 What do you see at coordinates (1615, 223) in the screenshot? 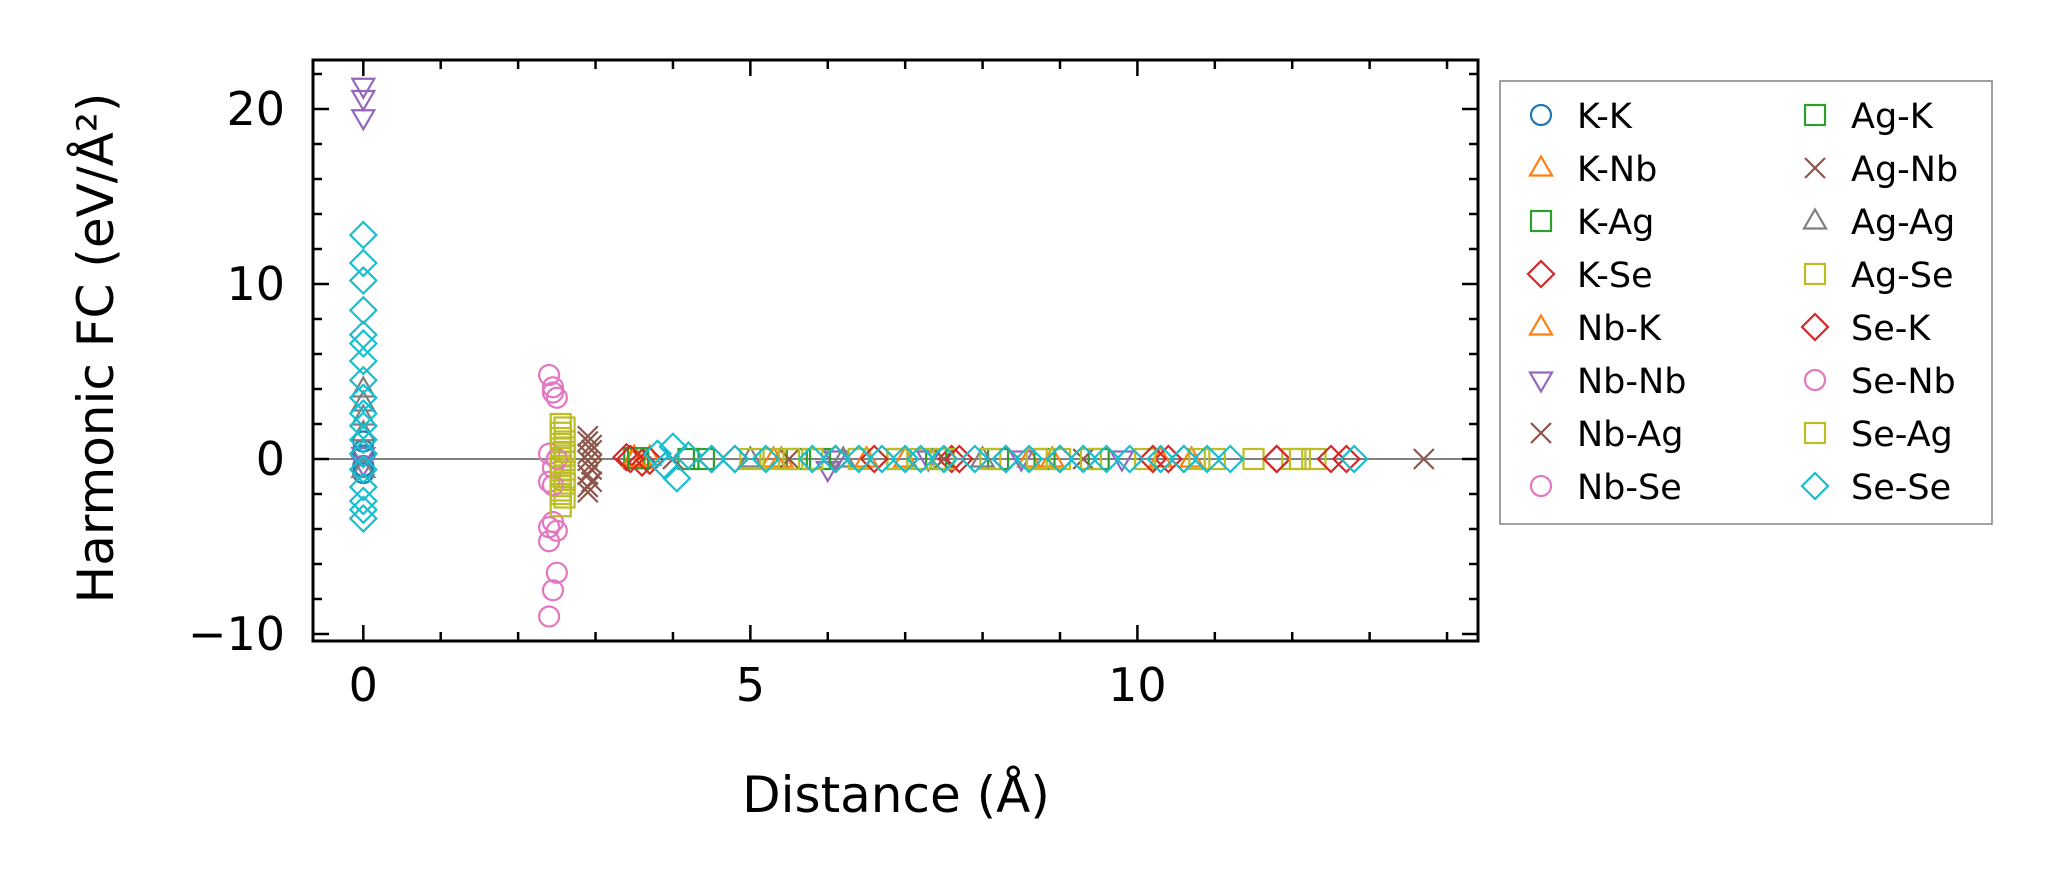
I see `legend-label: K-Ag` at bounding box center [1615, 223].